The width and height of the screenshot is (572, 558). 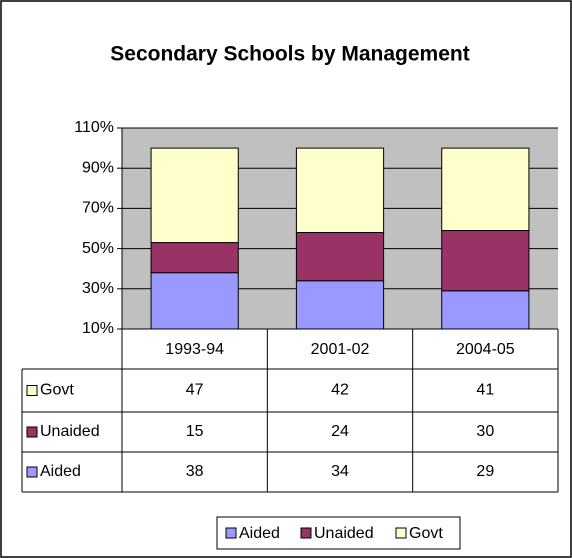 What do you see at coordinates (195, 471) in the screenshot?
I see `table-cell: 38` at bounding box center [195, 471].